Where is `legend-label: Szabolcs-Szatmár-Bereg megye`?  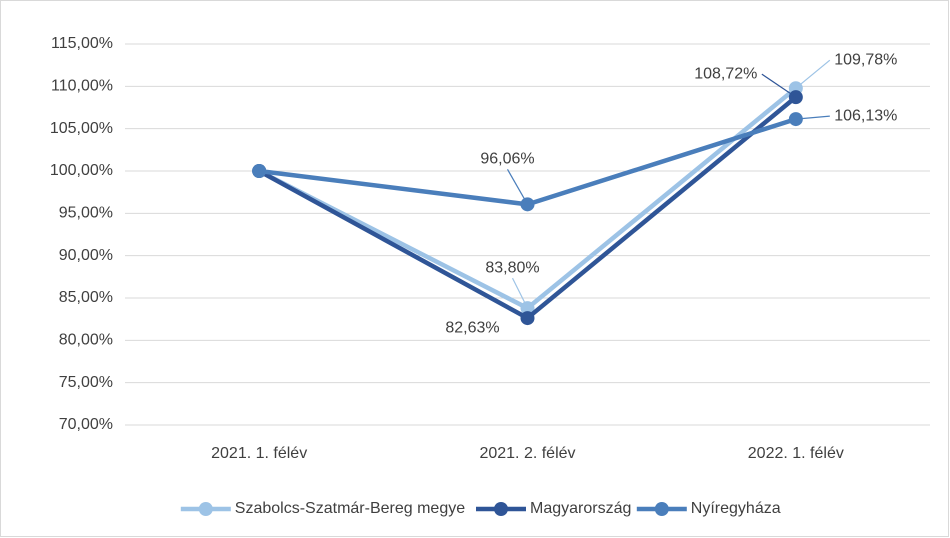 legend-label: Szabolcs-Szatmár-Bereg megye is located at coordinates (350, 508).